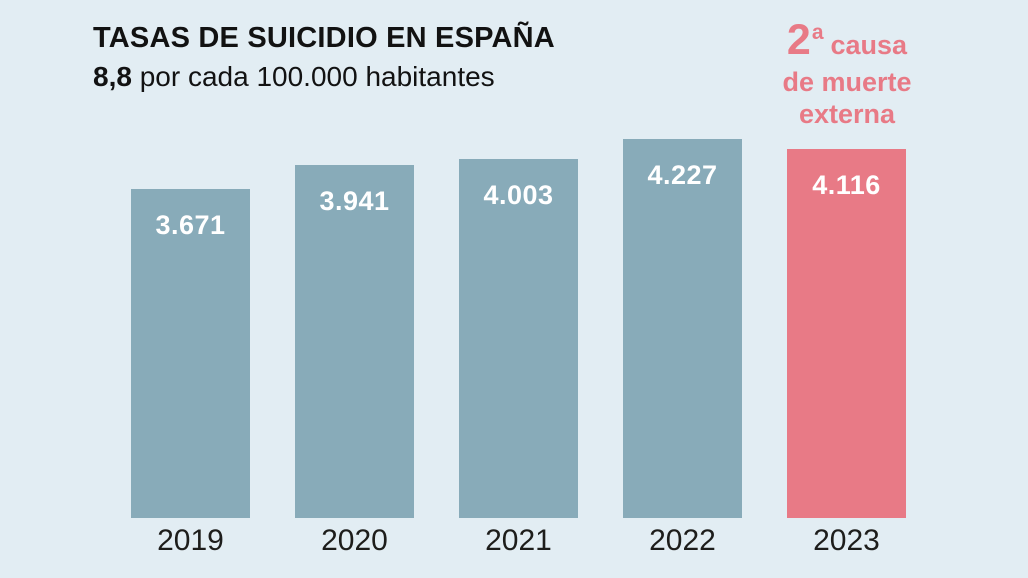 The image size is (1028, 578). What do you see at coordinates (682, 175) in the screenshot?
I see `bar-value-label-2022: 4.227` at bounding box center [682, 175].